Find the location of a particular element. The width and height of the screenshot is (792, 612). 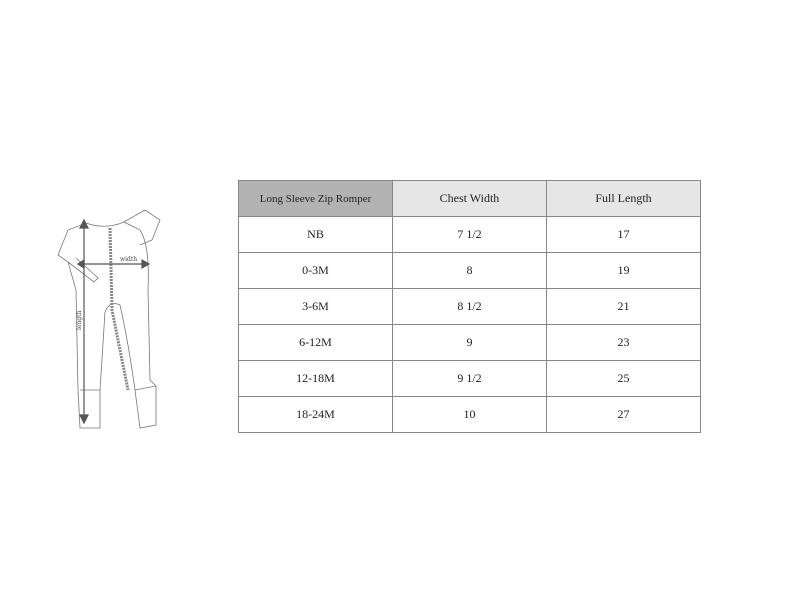

size-cell: NB is located at coordinates (315, 234).